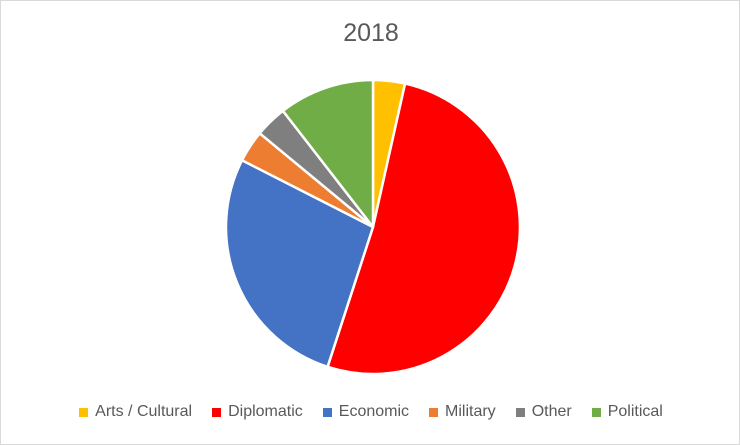 Image resolution: width=740 pixels, height=445 pixels. Describe the element at coordinates (327, 412) in the screenshot. I see `legend-swatch-economic` at that location.